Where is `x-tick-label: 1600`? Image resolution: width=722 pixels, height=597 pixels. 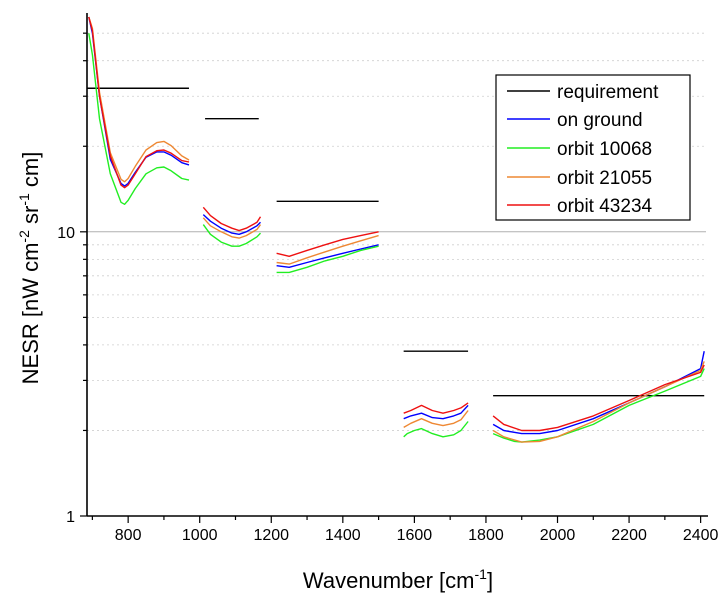
x-tick-label: 1600 is located at coordinates (415, 535).